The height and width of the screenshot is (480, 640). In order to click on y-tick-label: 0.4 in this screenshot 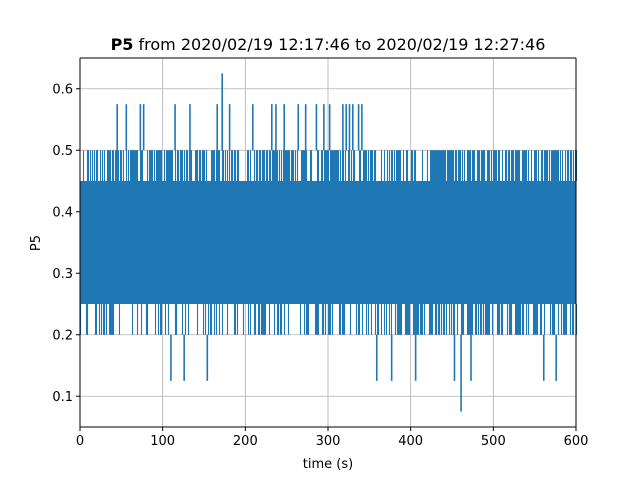, I will do `click(62, 212)`.